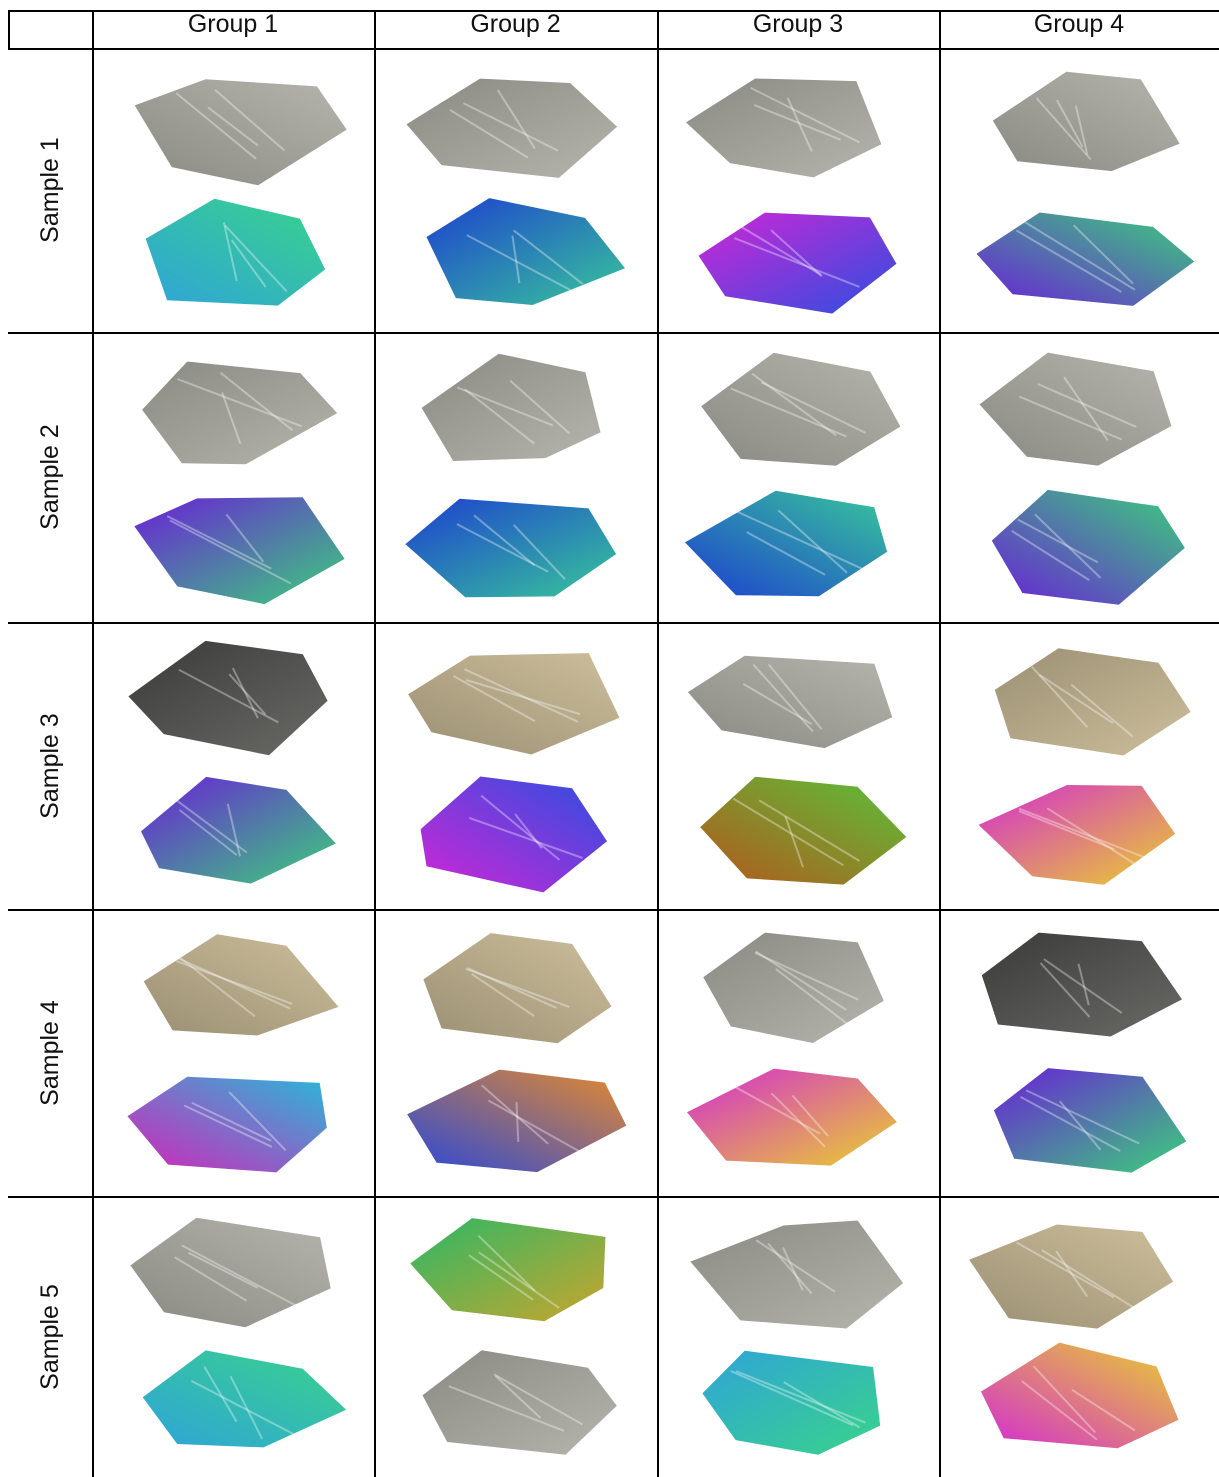 This screenshot has height=1477, width=1219. What do you see at coordinates (1079, 24) in the screenshot?
I see `column-header-group-4: Group 4` at bounding box center [1079, 24].